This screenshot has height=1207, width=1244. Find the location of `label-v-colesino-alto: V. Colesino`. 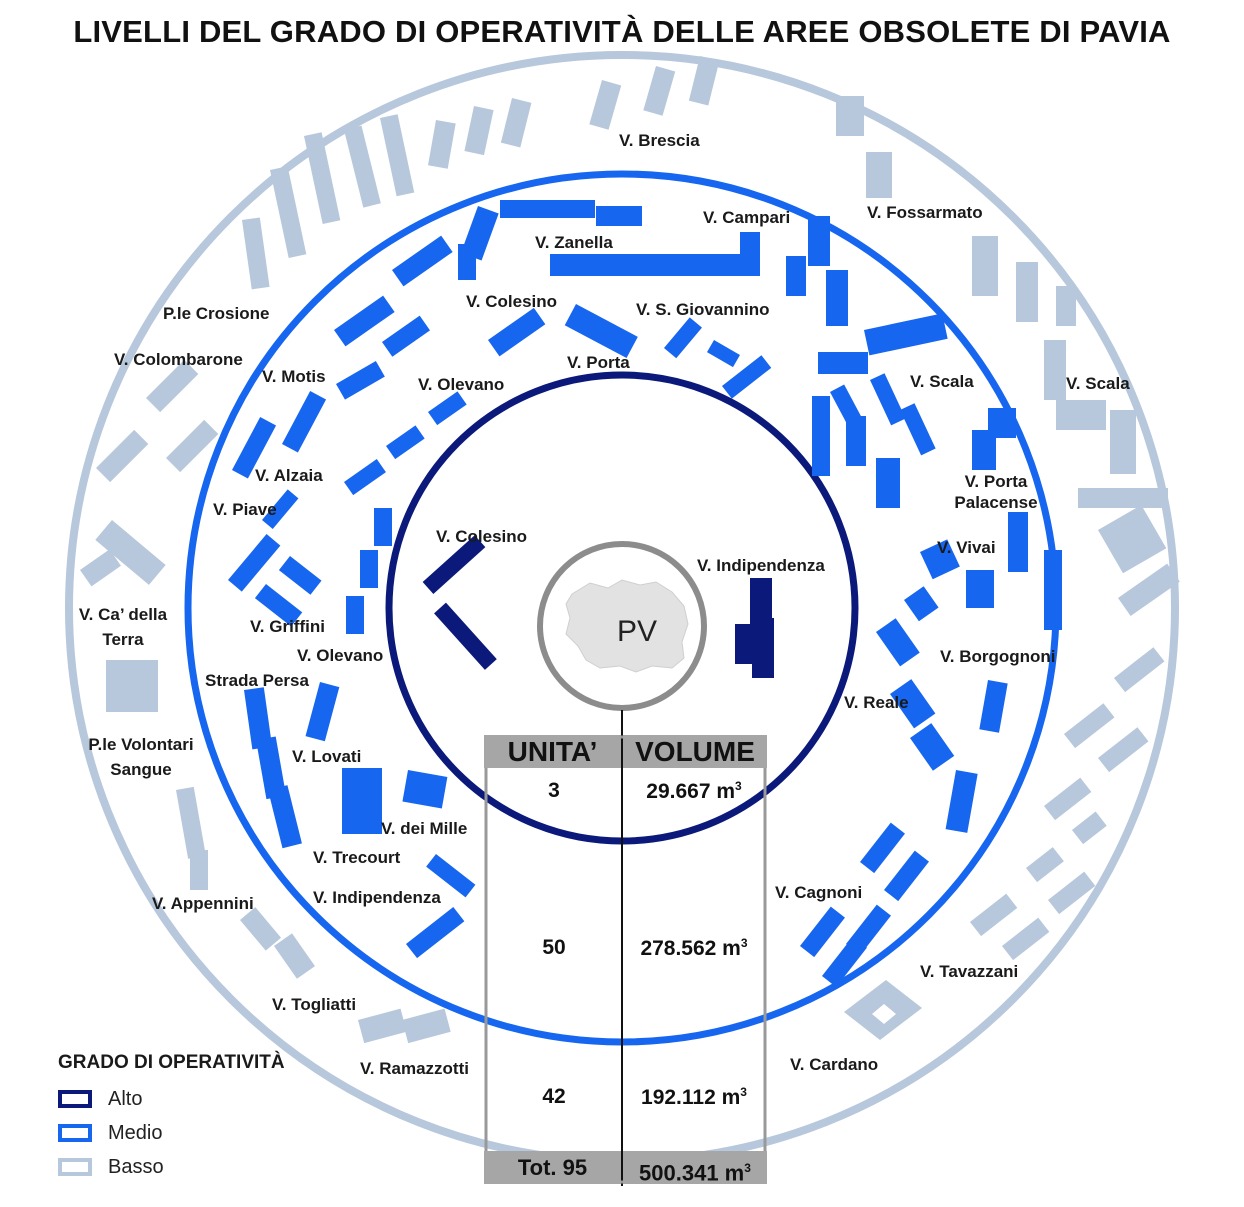

label-v-colesino-alto: V. Colesino is located at coordinates (482, 536).